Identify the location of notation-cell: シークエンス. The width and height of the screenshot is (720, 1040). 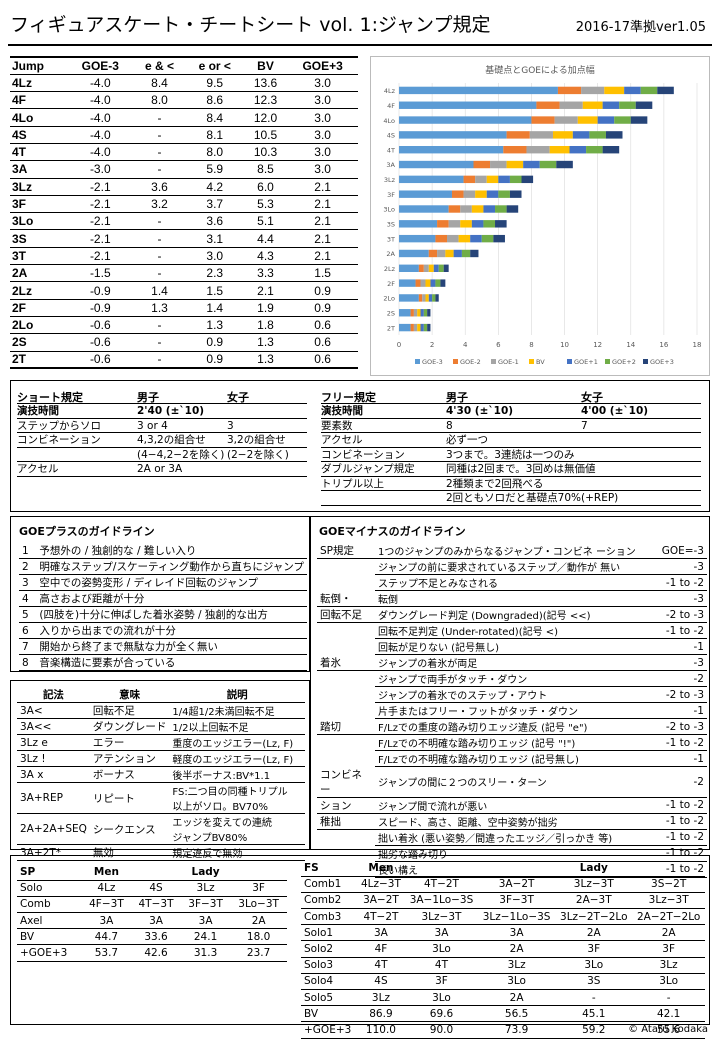
(129, 829).